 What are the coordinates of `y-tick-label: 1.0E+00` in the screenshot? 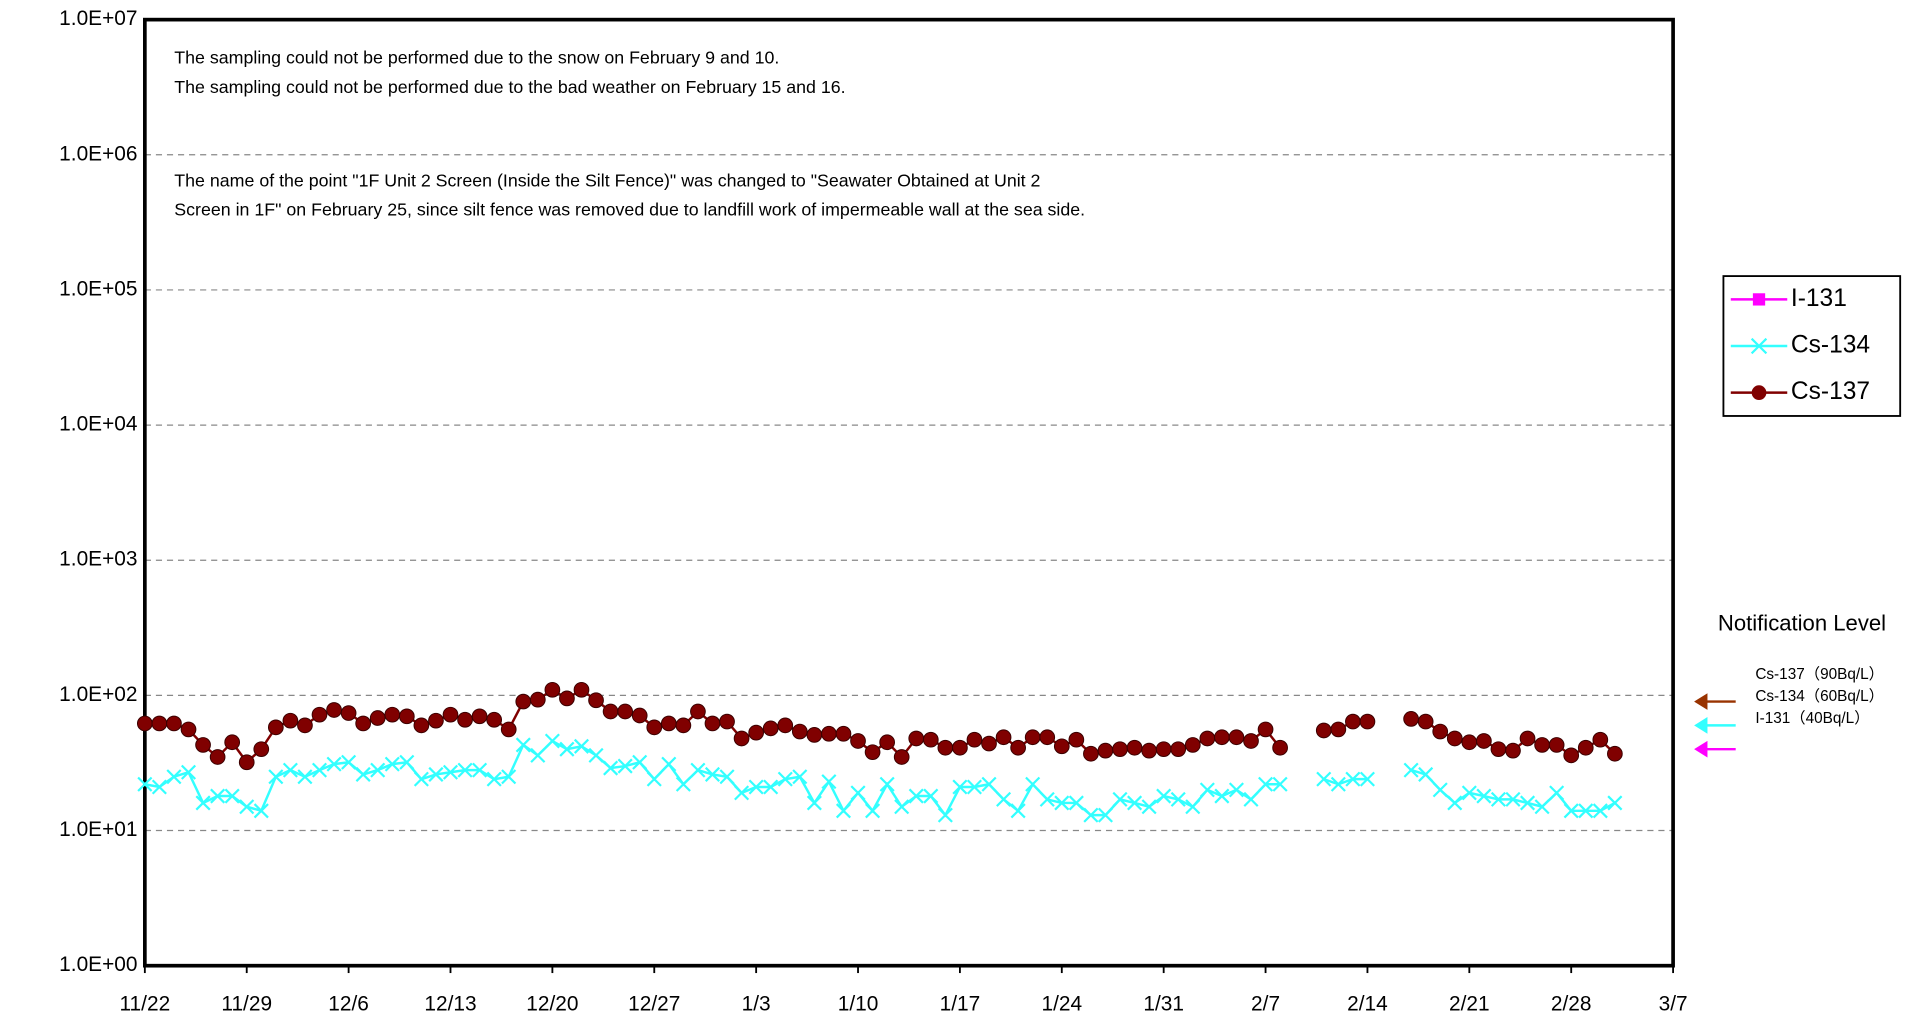 It's located at (98, 964).